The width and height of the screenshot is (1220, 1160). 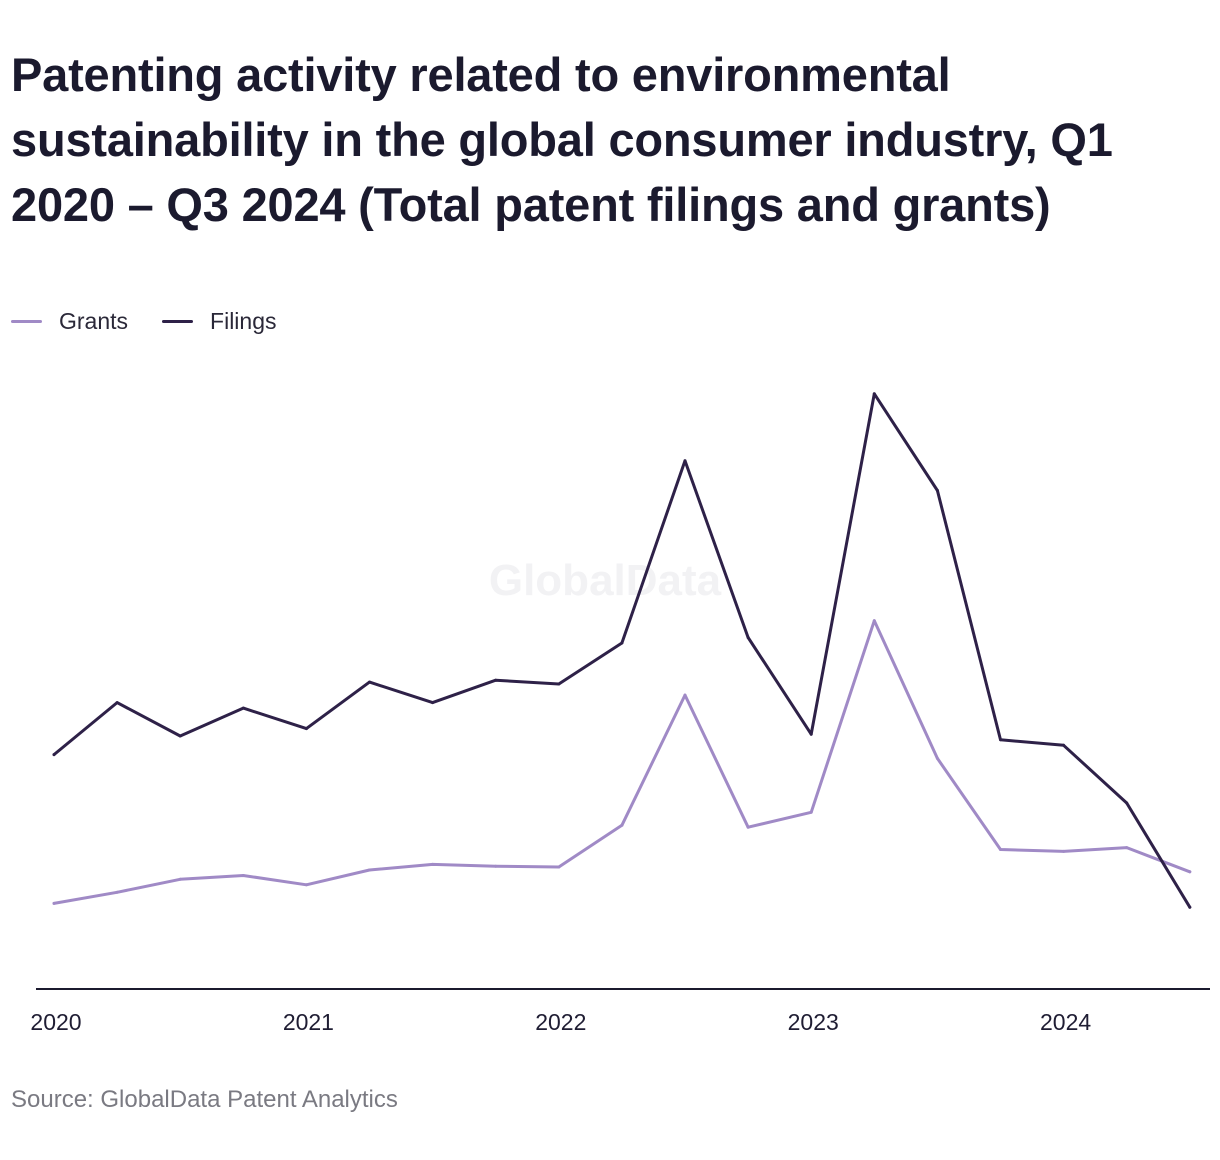 I want to click on watermark: GlobalData, so click(x=605, y=580).